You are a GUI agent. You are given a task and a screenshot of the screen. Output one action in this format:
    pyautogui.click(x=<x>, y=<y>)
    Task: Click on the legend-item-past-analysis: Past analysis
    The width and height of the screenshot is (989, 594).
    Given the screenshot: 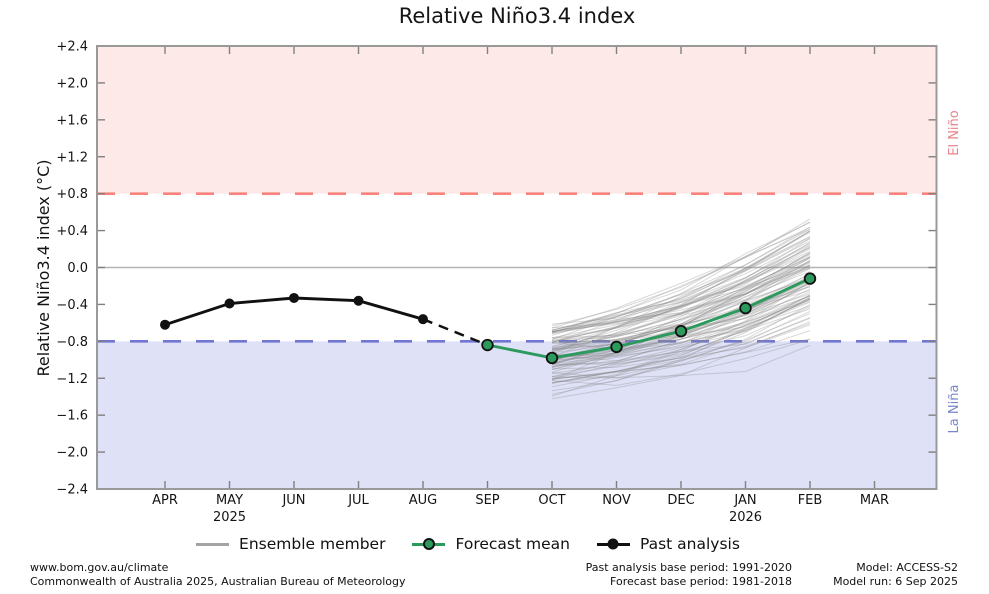 What is the action you would take?
    pyautogui.click(x=668, y=544)
    